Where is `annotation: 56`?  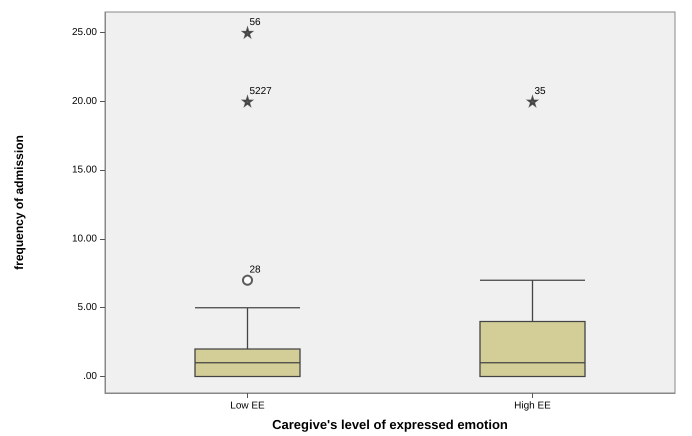
annotation: 56 is located at coordinates (256, 22).